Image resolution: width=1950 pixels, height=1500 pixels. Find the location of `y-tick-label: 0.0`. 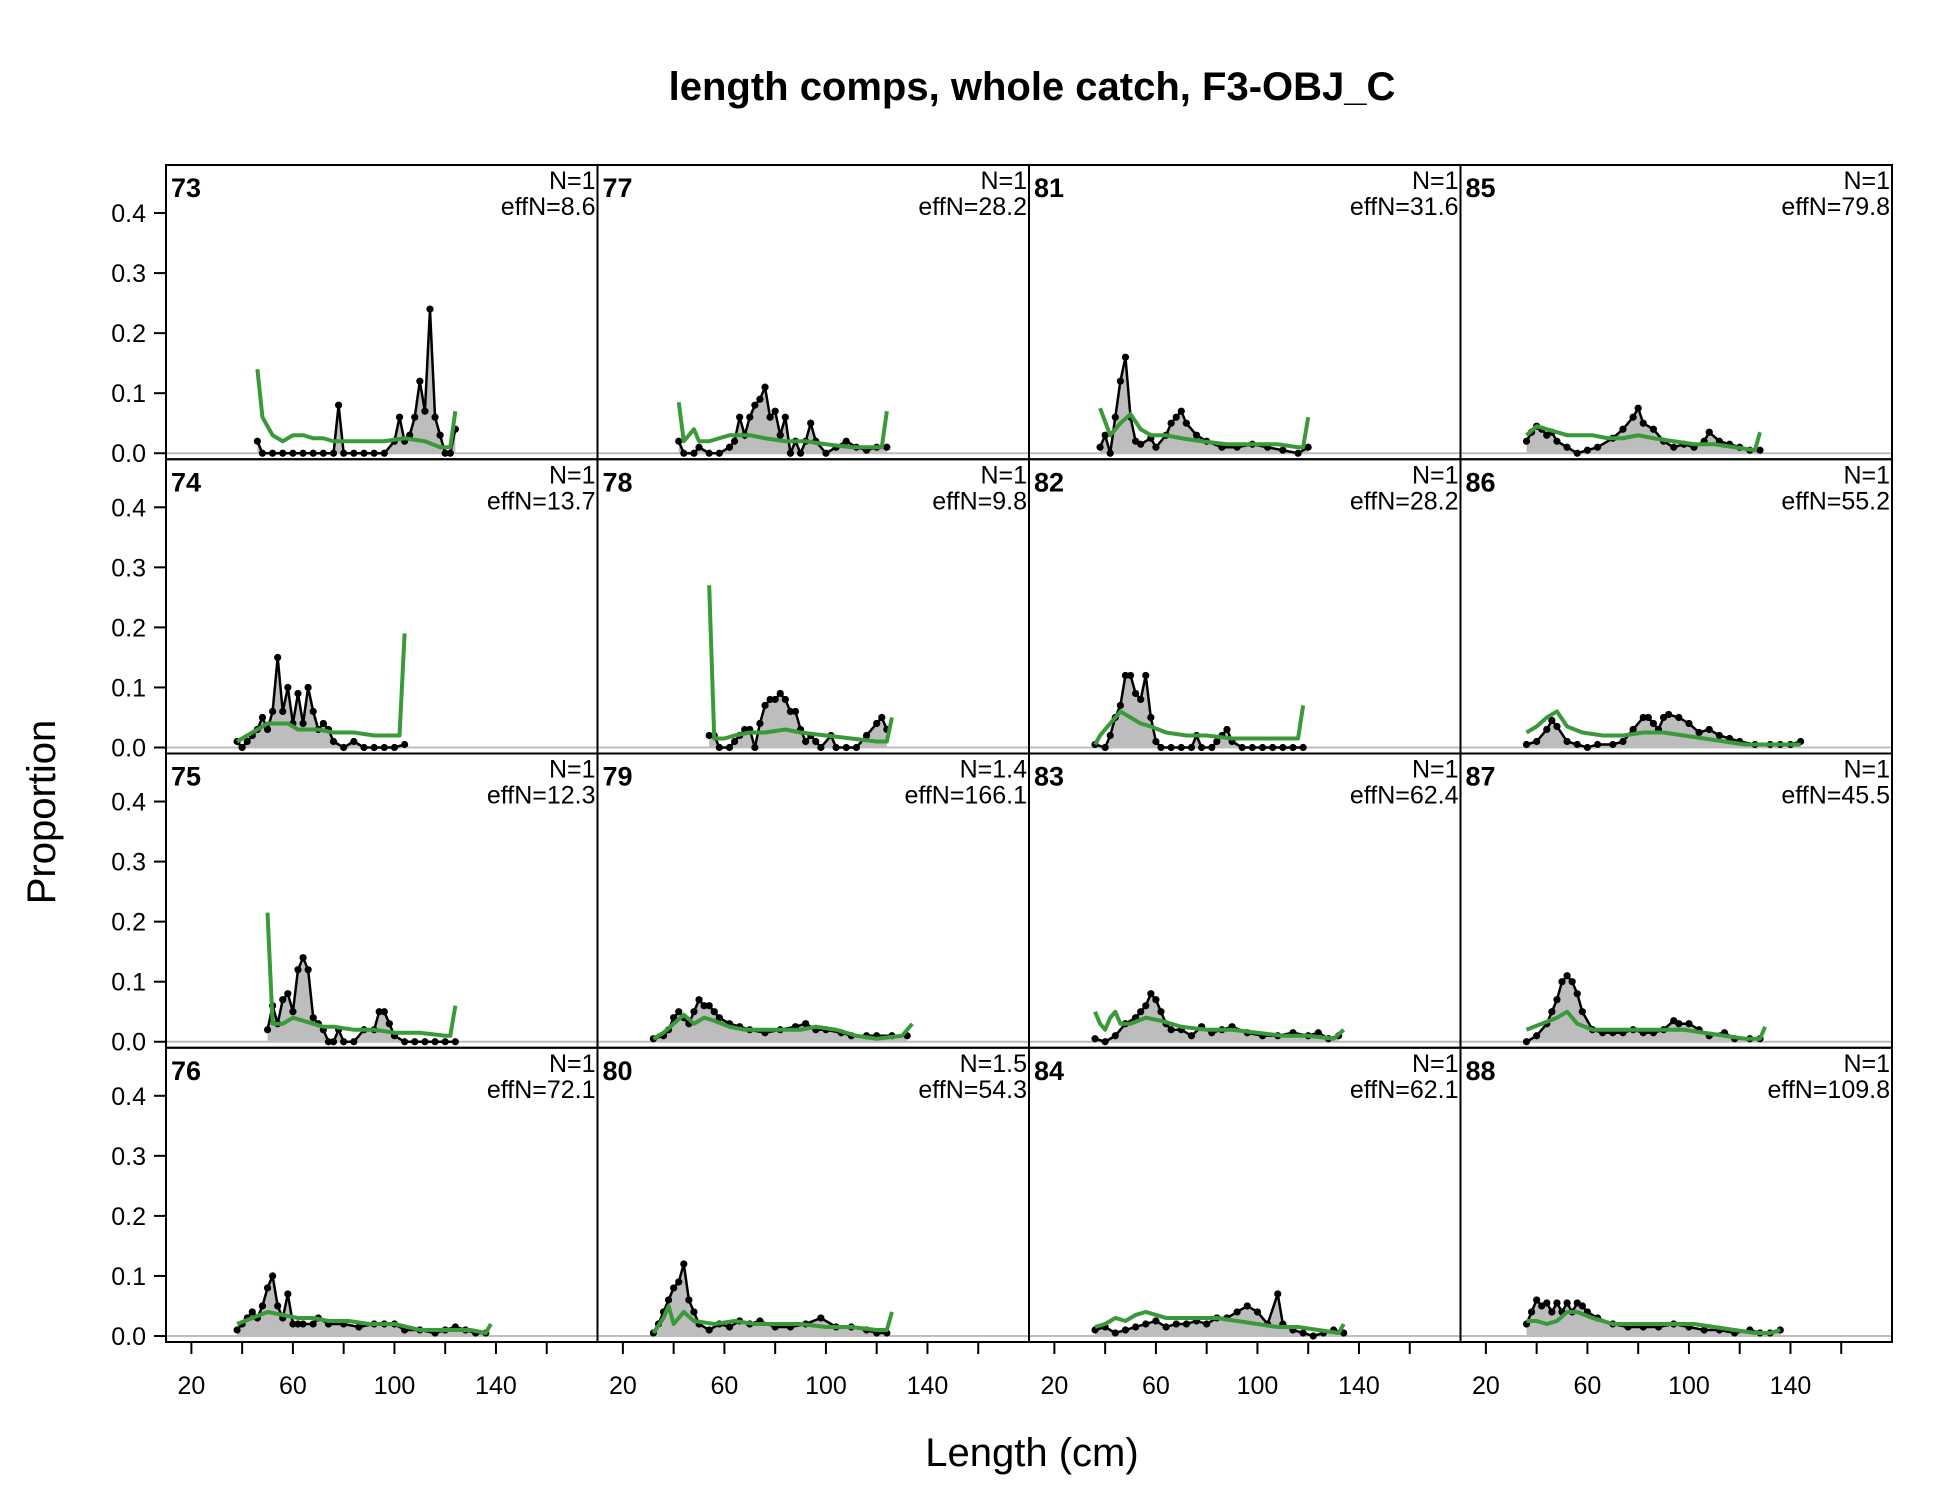

y-tick-label: 0.0 is located at coordinates (128, 1337).